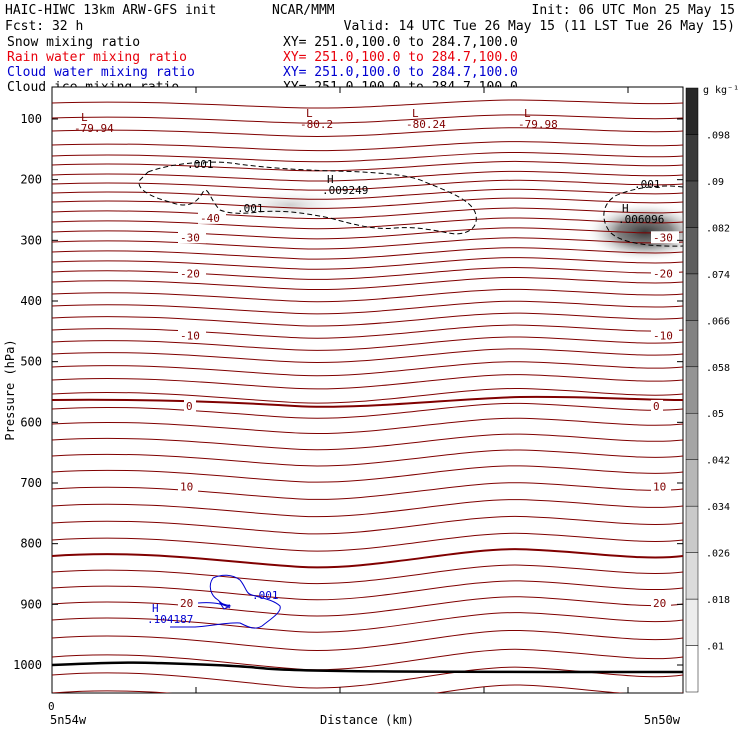 This screenshot has width=740, height=740. I want to click on colorbar-unit: g kg⁻¹, so click(721, 90).